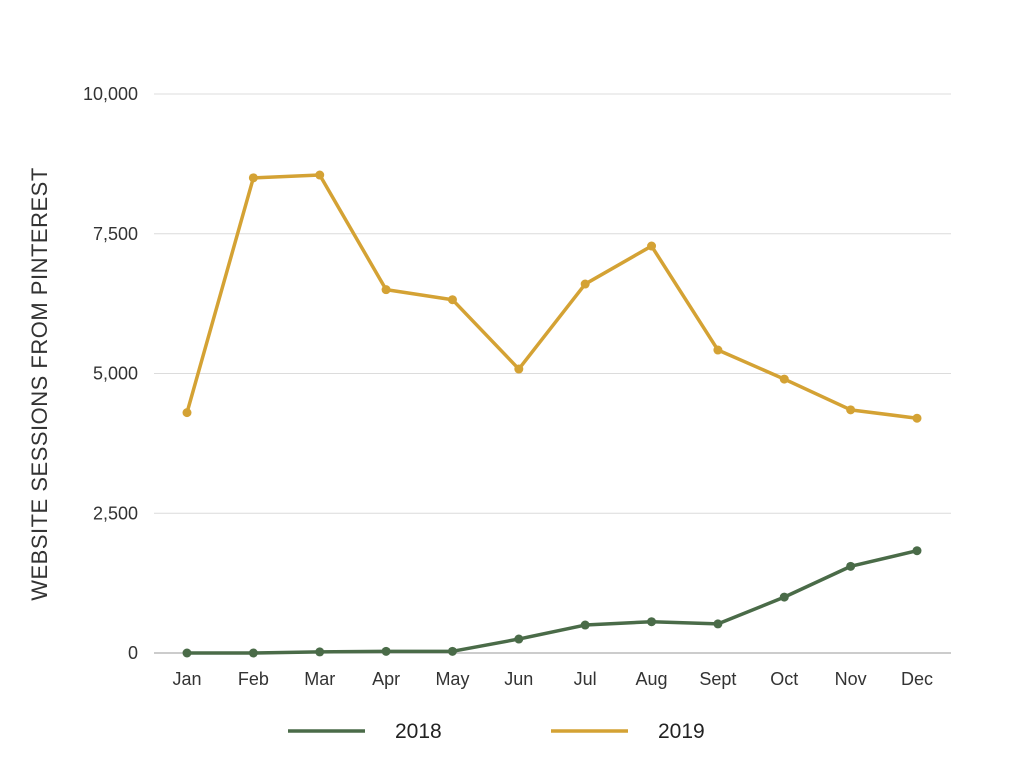 The height and width of the screenshot is (768, 1024). Describe the element at coordinates (39, 384) in the screenshot. I see `y-axis-title: WEBSITE SESSIONS FROM PINTEREST` at that location.